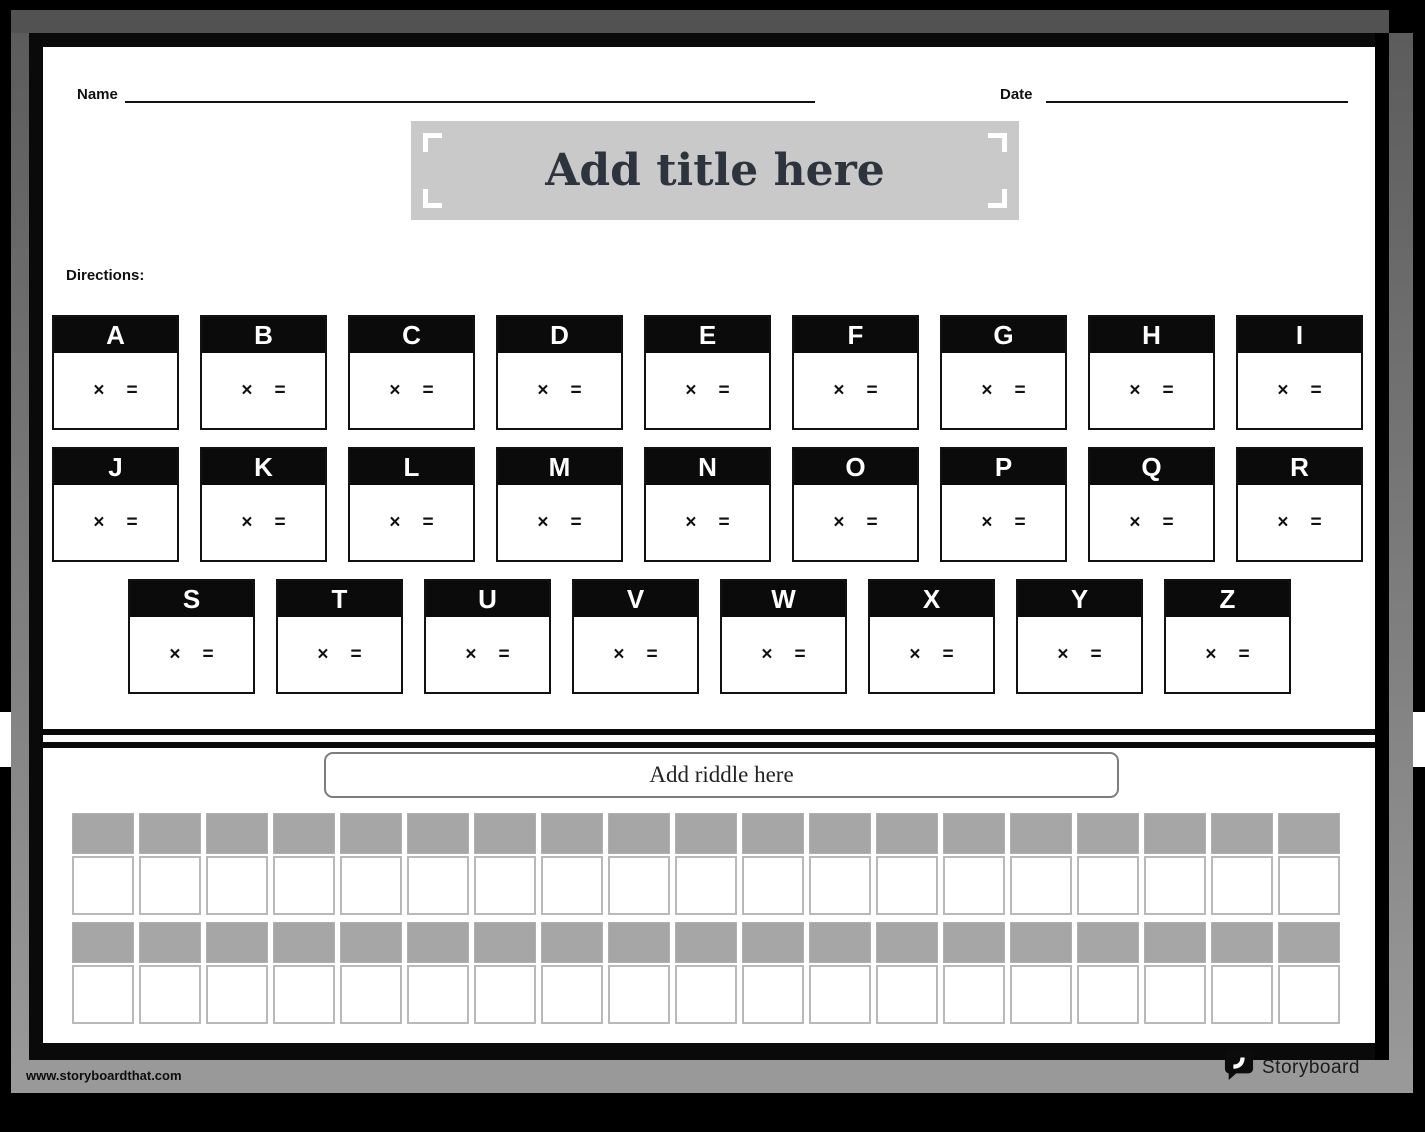 The image size is (1425, 1132). I want to click on letter-label: D, so click(559, 334).